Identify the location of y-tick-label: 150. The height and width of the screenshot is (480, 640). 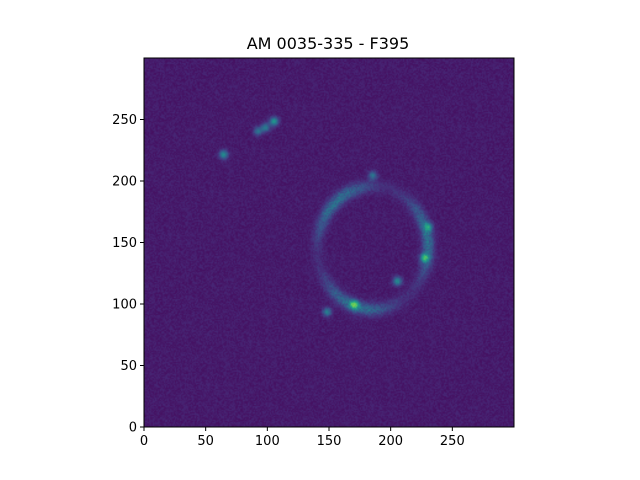
(124, 243).